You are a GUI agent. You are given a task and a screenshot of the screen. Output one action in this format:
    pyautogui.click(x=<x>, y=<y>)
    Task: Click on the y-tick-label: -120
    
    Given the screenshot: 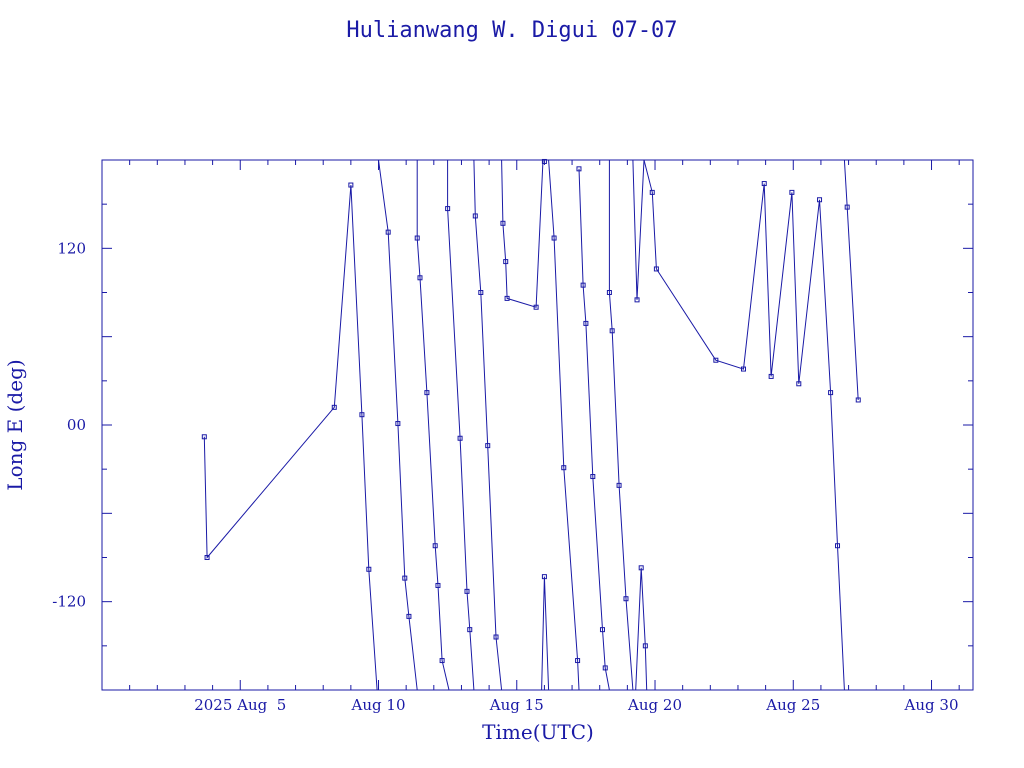 What is the action you would take?
    pyautogui.click(x=69, y=602)
    